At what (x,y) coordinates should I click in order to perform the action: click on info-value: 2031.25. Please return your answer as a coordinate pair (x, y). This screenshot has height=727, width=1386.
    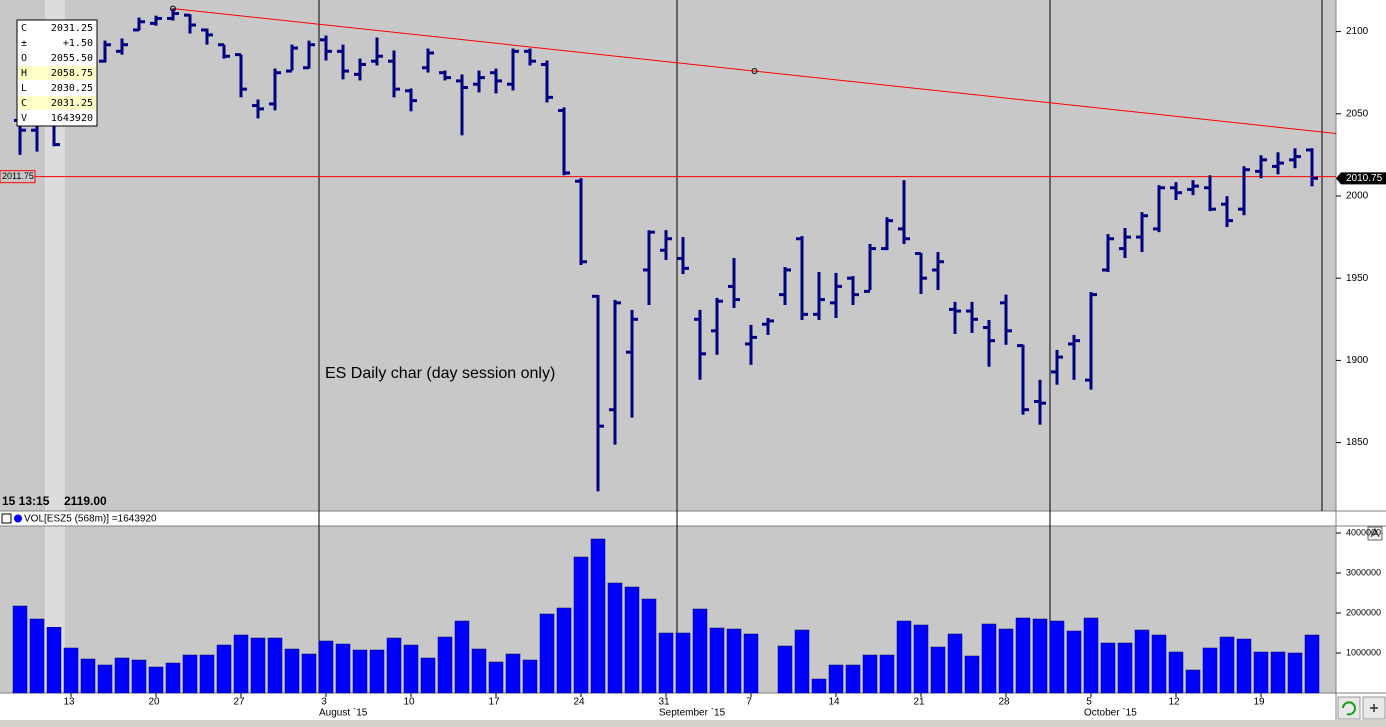
    Looking at the image, I should click on (72, 28).